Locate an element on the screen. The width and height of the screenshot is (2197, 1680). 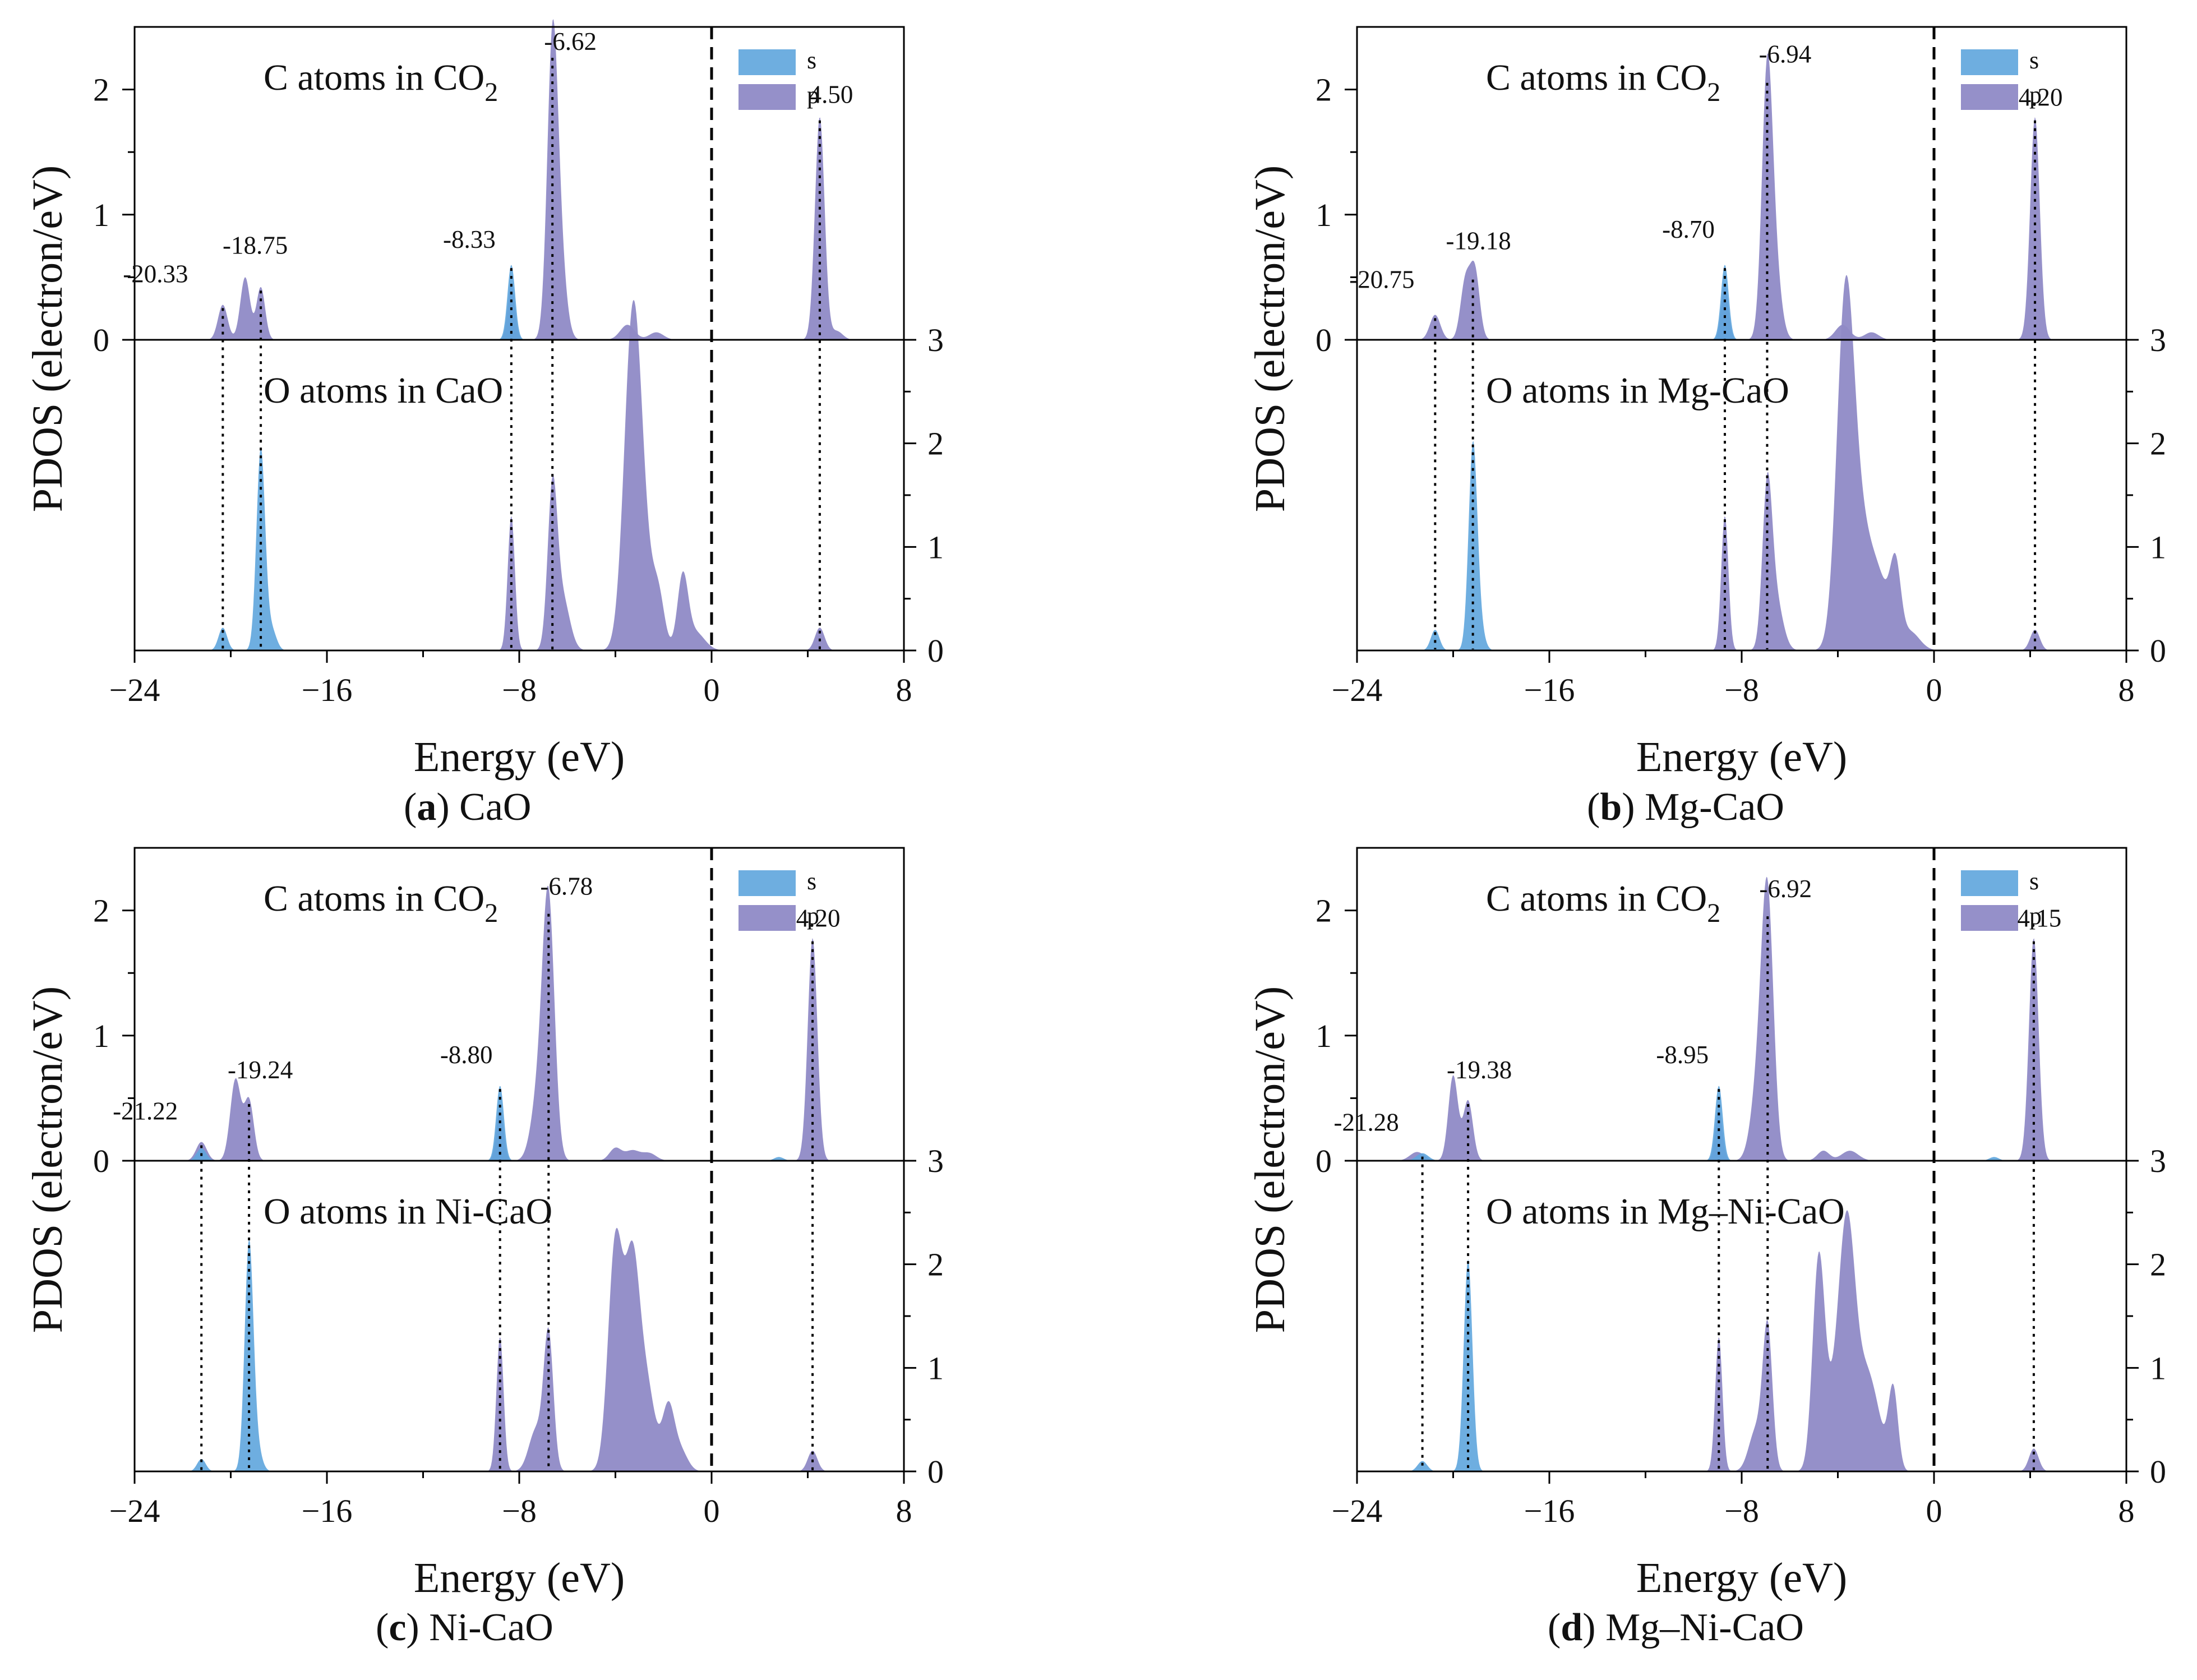
peak-label-3: -6.92 is located at coordinates (1785, 889).